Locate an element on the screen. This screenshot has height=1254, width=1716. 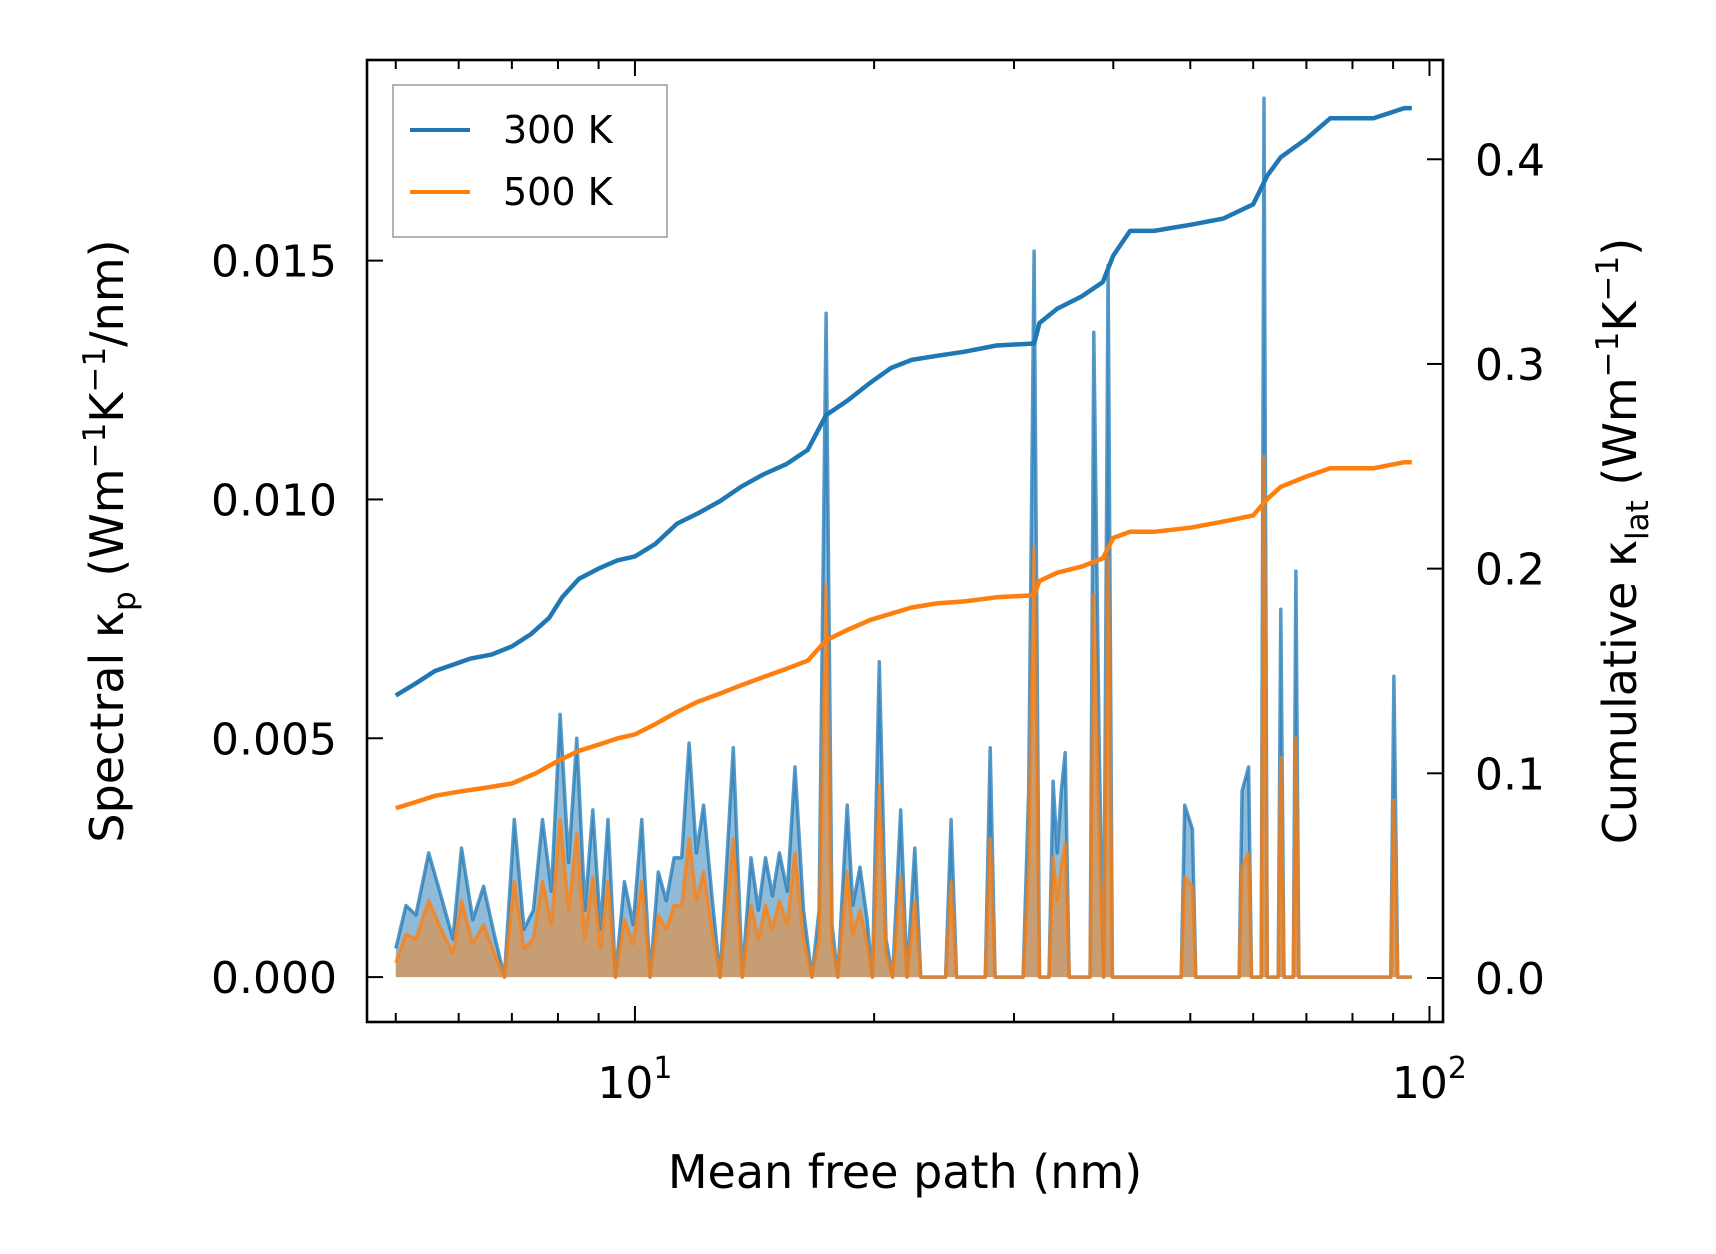
right-y-tick-label: 0.3 is located at coordinates (1510, 365).